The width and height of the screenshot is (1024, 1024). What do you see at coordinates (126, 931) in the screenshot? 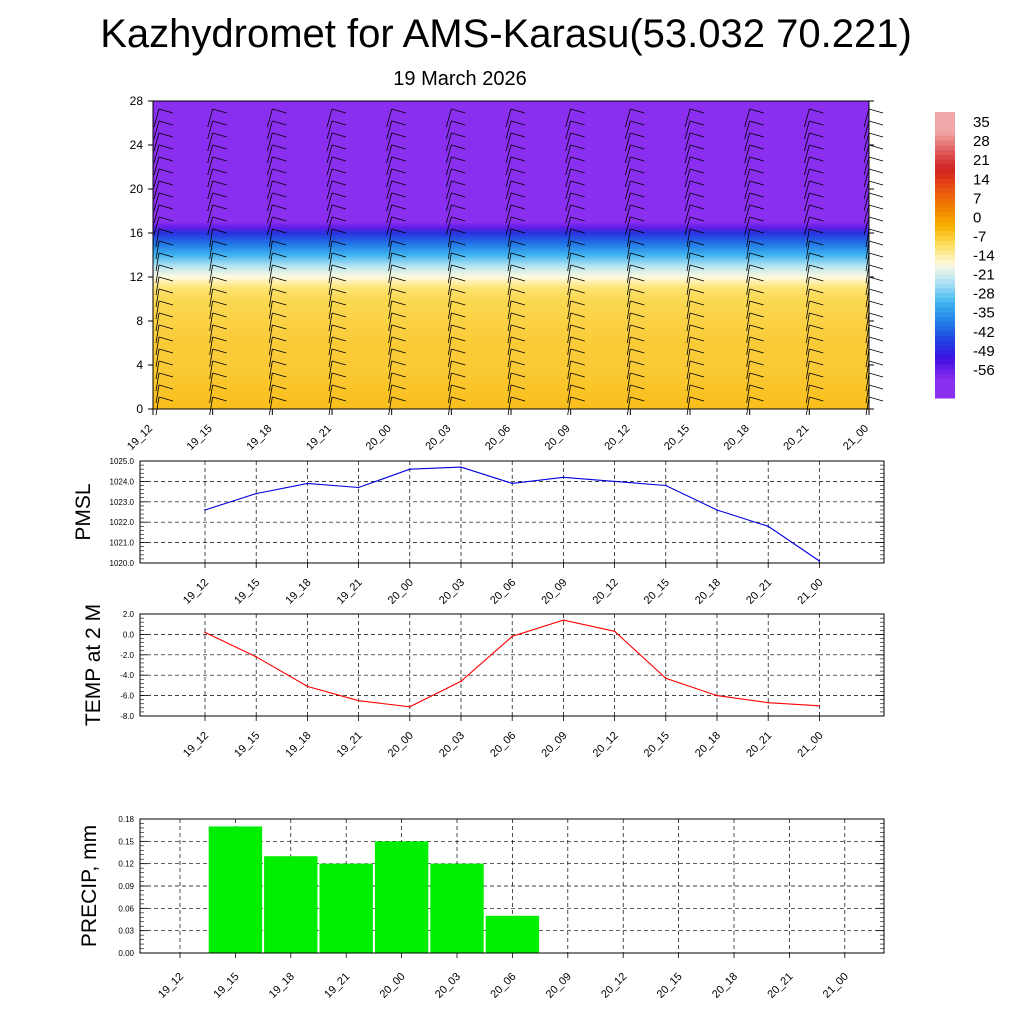
I see `y-tick-label: 0.03` at bounding box center [126, 931].